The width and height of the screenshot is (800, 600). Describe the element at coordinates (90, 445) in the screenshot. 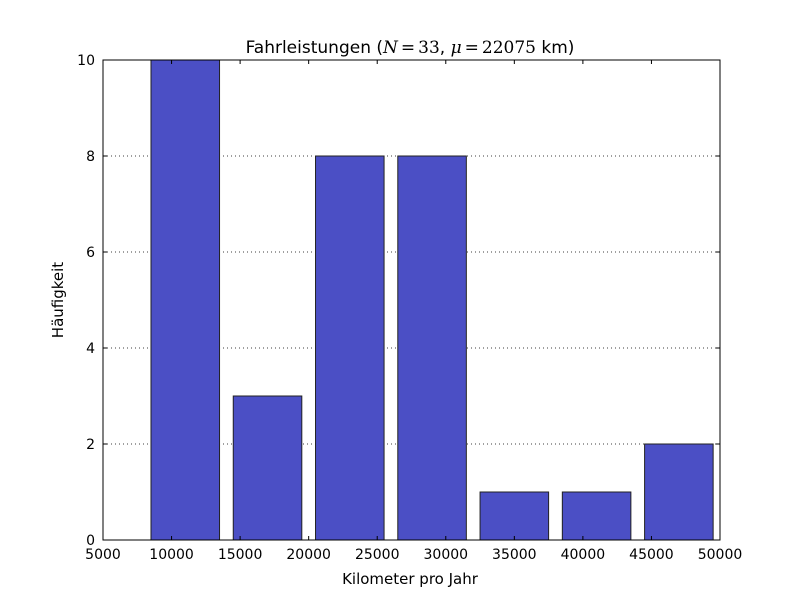

I see `y-tick-label: 2` at that location.